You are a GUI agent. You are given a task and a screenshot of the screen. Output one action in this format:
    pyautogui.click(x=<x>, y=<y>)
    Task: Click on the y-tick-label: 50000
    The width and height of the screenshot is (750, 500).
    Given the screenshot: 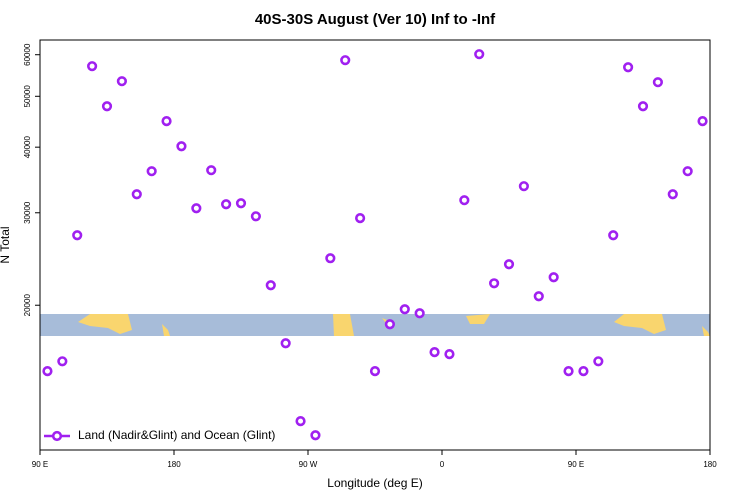 What is the action you would take?
    pyautogui.click(x=27, y=96)
    